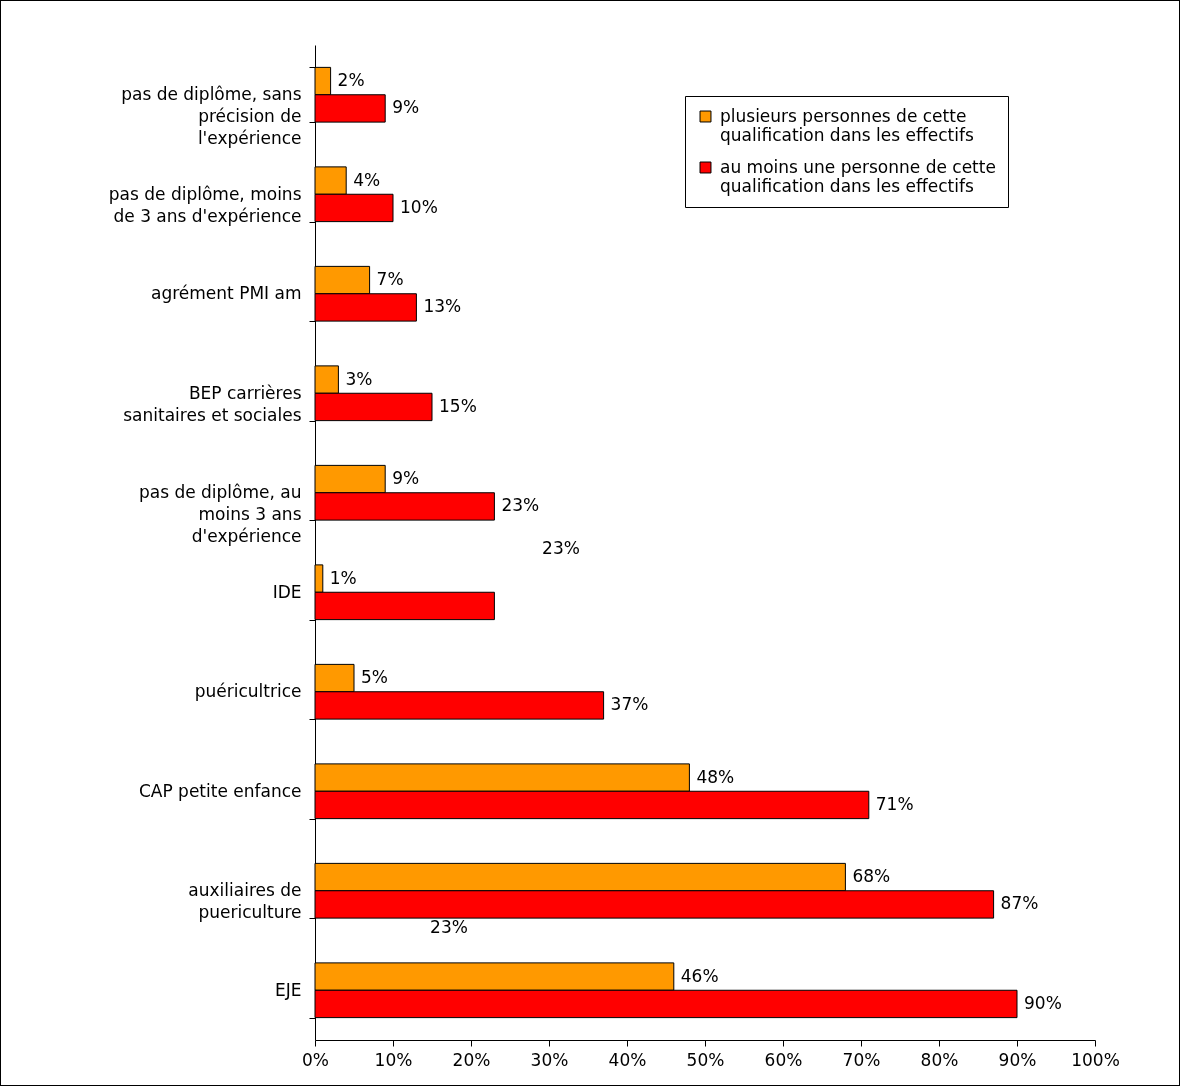  I want to click on data-label: 90%, so click(1043, 1002).